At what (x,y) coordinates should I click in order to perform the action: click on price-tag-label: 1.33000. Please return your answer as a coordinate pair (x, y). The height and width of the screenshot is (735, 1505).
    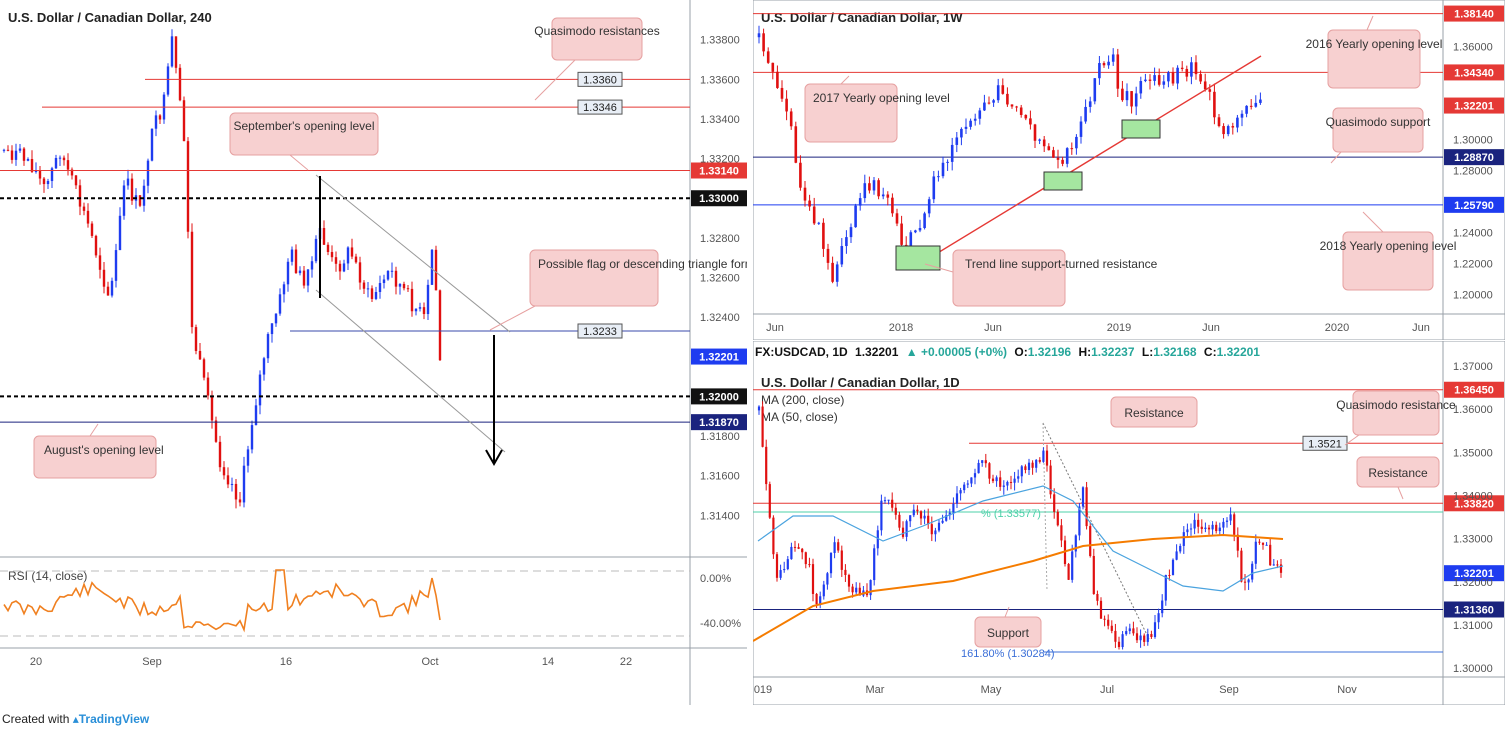
    Looking at the image, I should click on (719, 199).